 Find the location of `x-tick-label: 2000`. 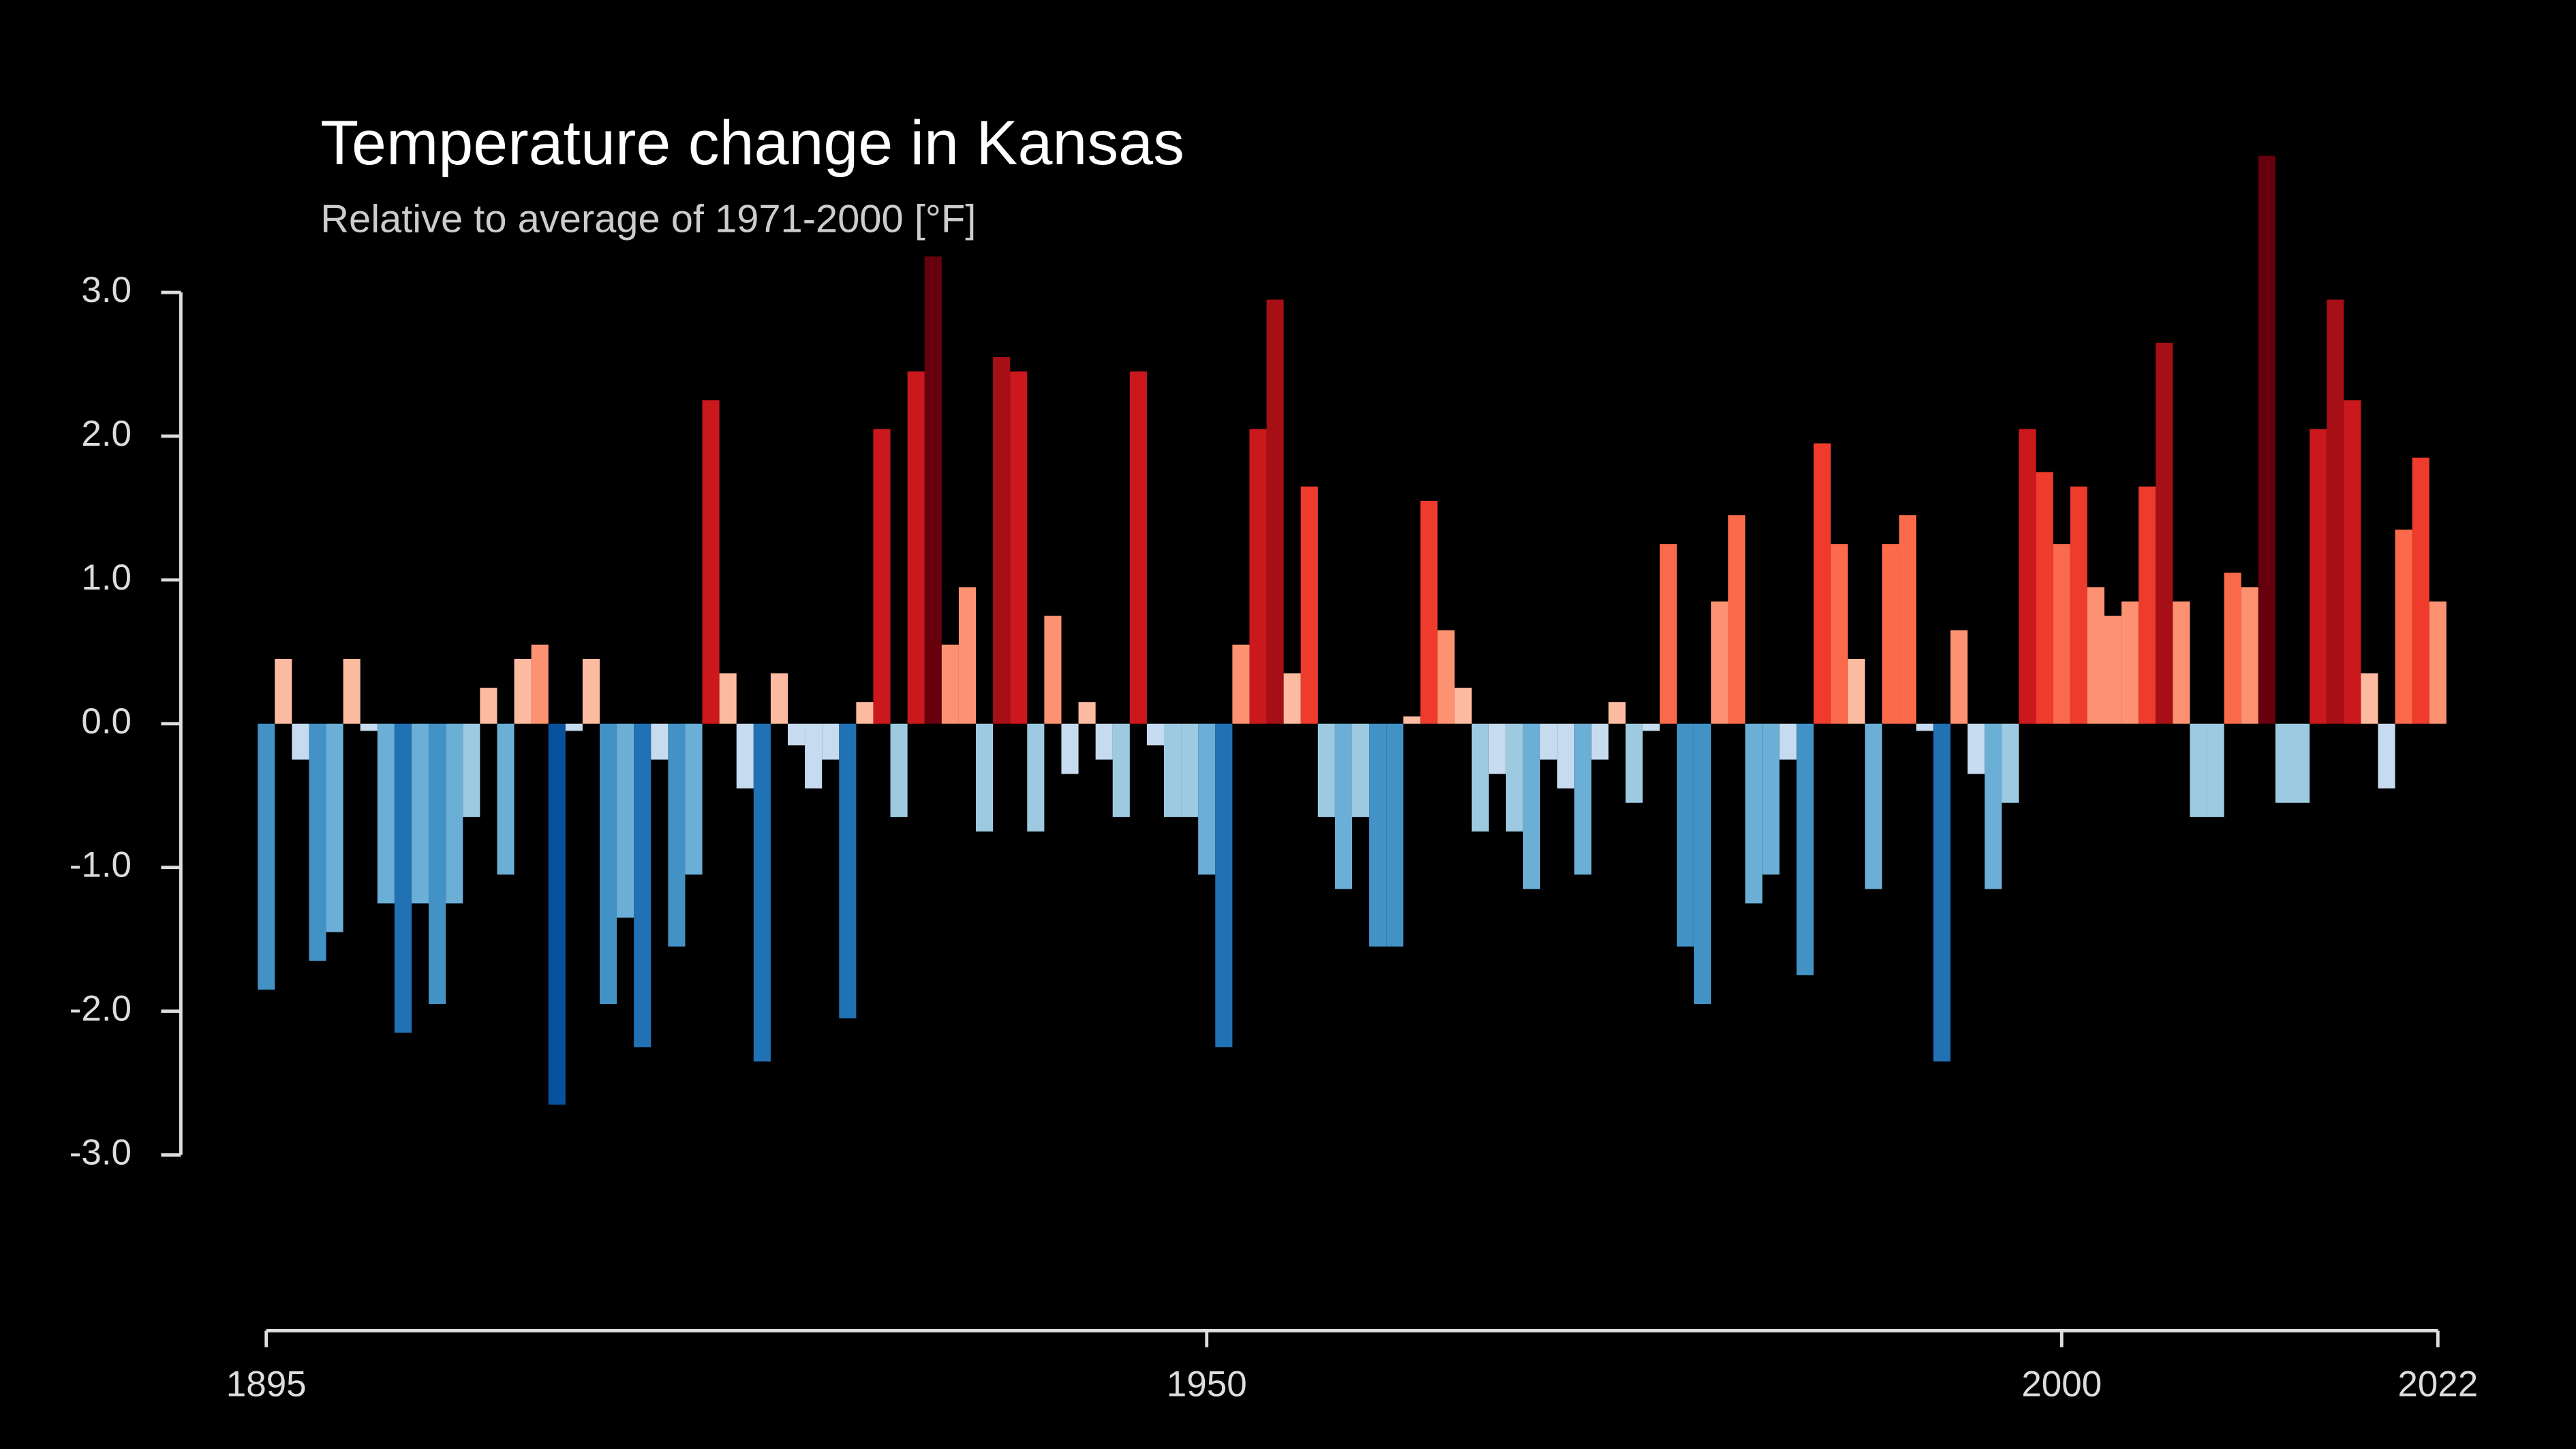

x-tick-label: 2000 is located at coordinates (2061, 1384).